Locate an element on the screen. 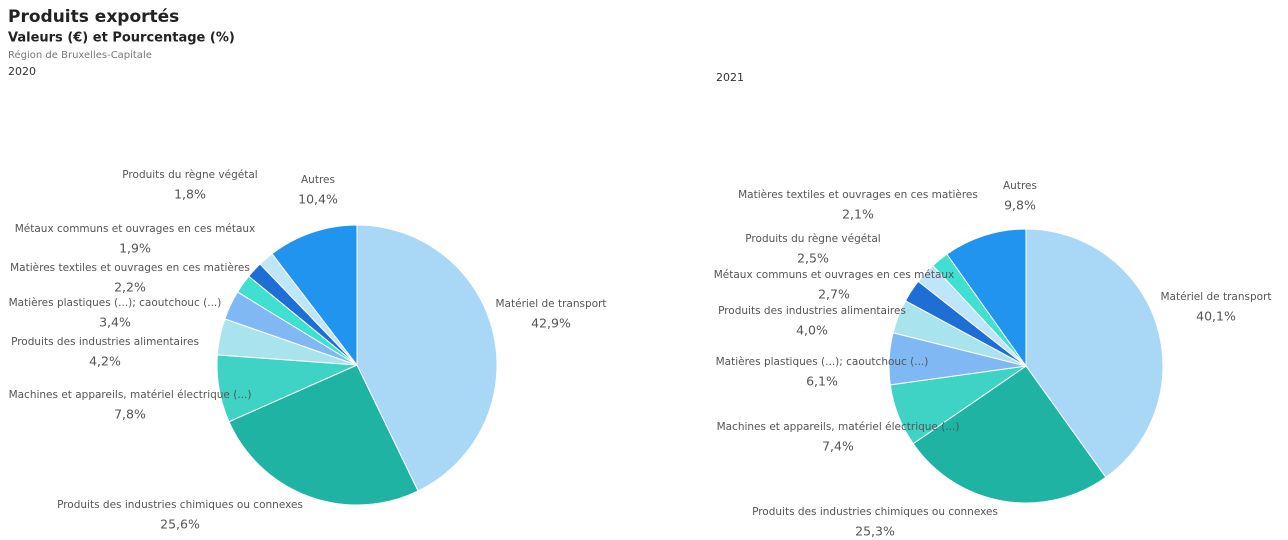 The width and height of the screenshot is (1288, 540). value-label: 40,1% is located at coordinates (1216, 316).